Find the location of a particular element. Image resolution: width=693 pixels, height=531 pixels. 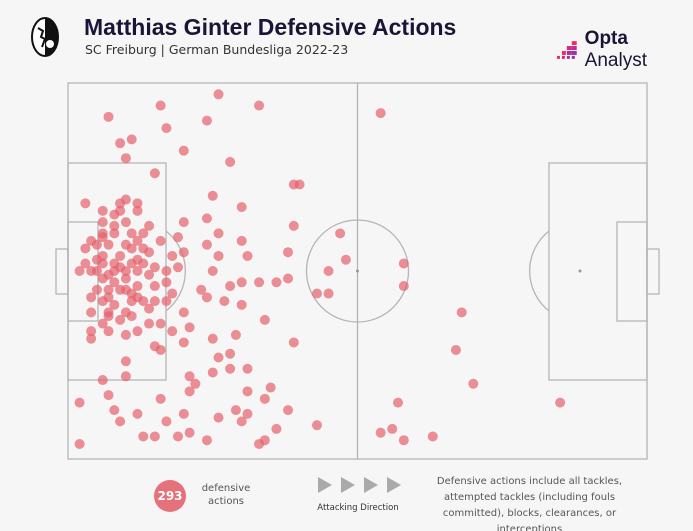

action-count-badge: 293 is located at coordinates (170, 496).